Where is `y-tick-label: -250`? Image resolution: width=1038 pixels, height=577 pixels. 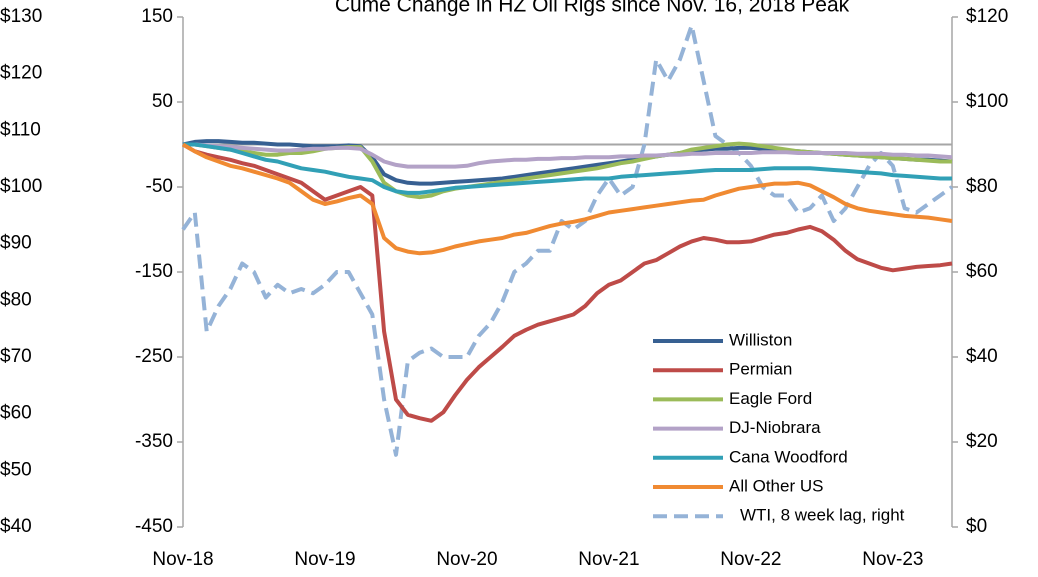 y-tick-label: -250 is located at coordinates (154, 356).